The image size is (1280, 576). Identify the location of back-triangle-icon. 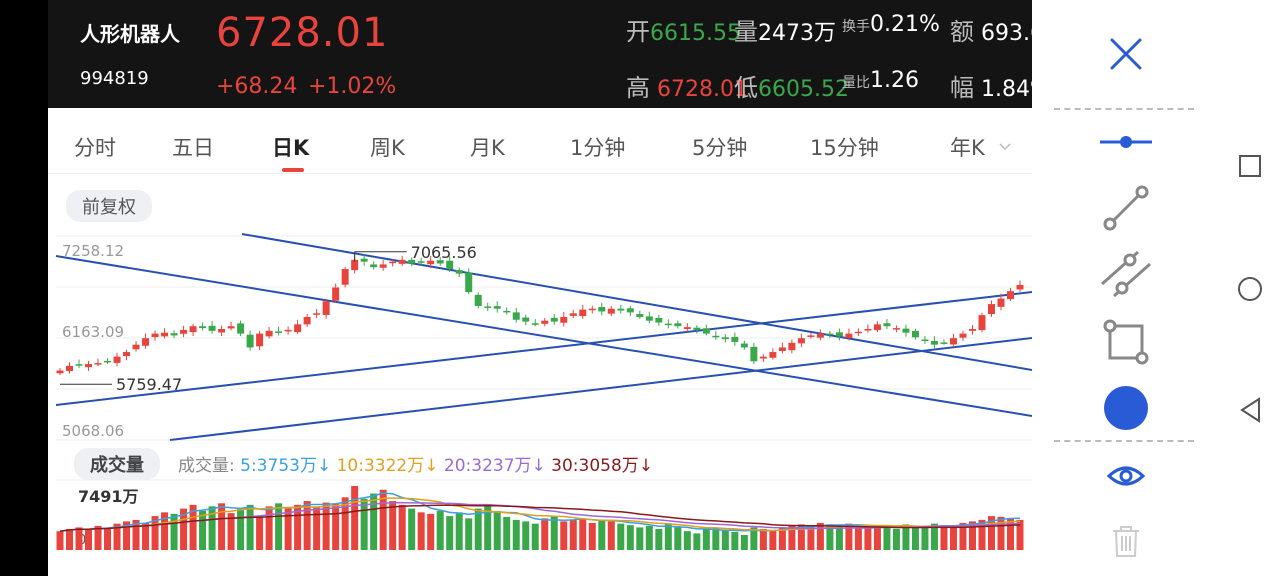
(1250, 410).